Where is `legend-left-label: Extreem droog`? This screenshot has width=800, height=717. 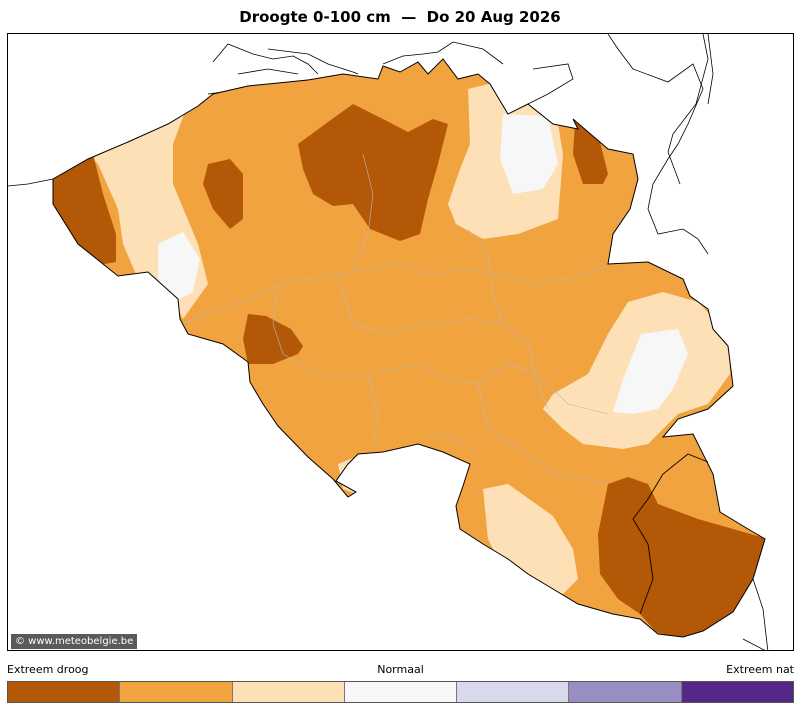
legend-left-label: Extreem droog is located at coordinates (48, 669).